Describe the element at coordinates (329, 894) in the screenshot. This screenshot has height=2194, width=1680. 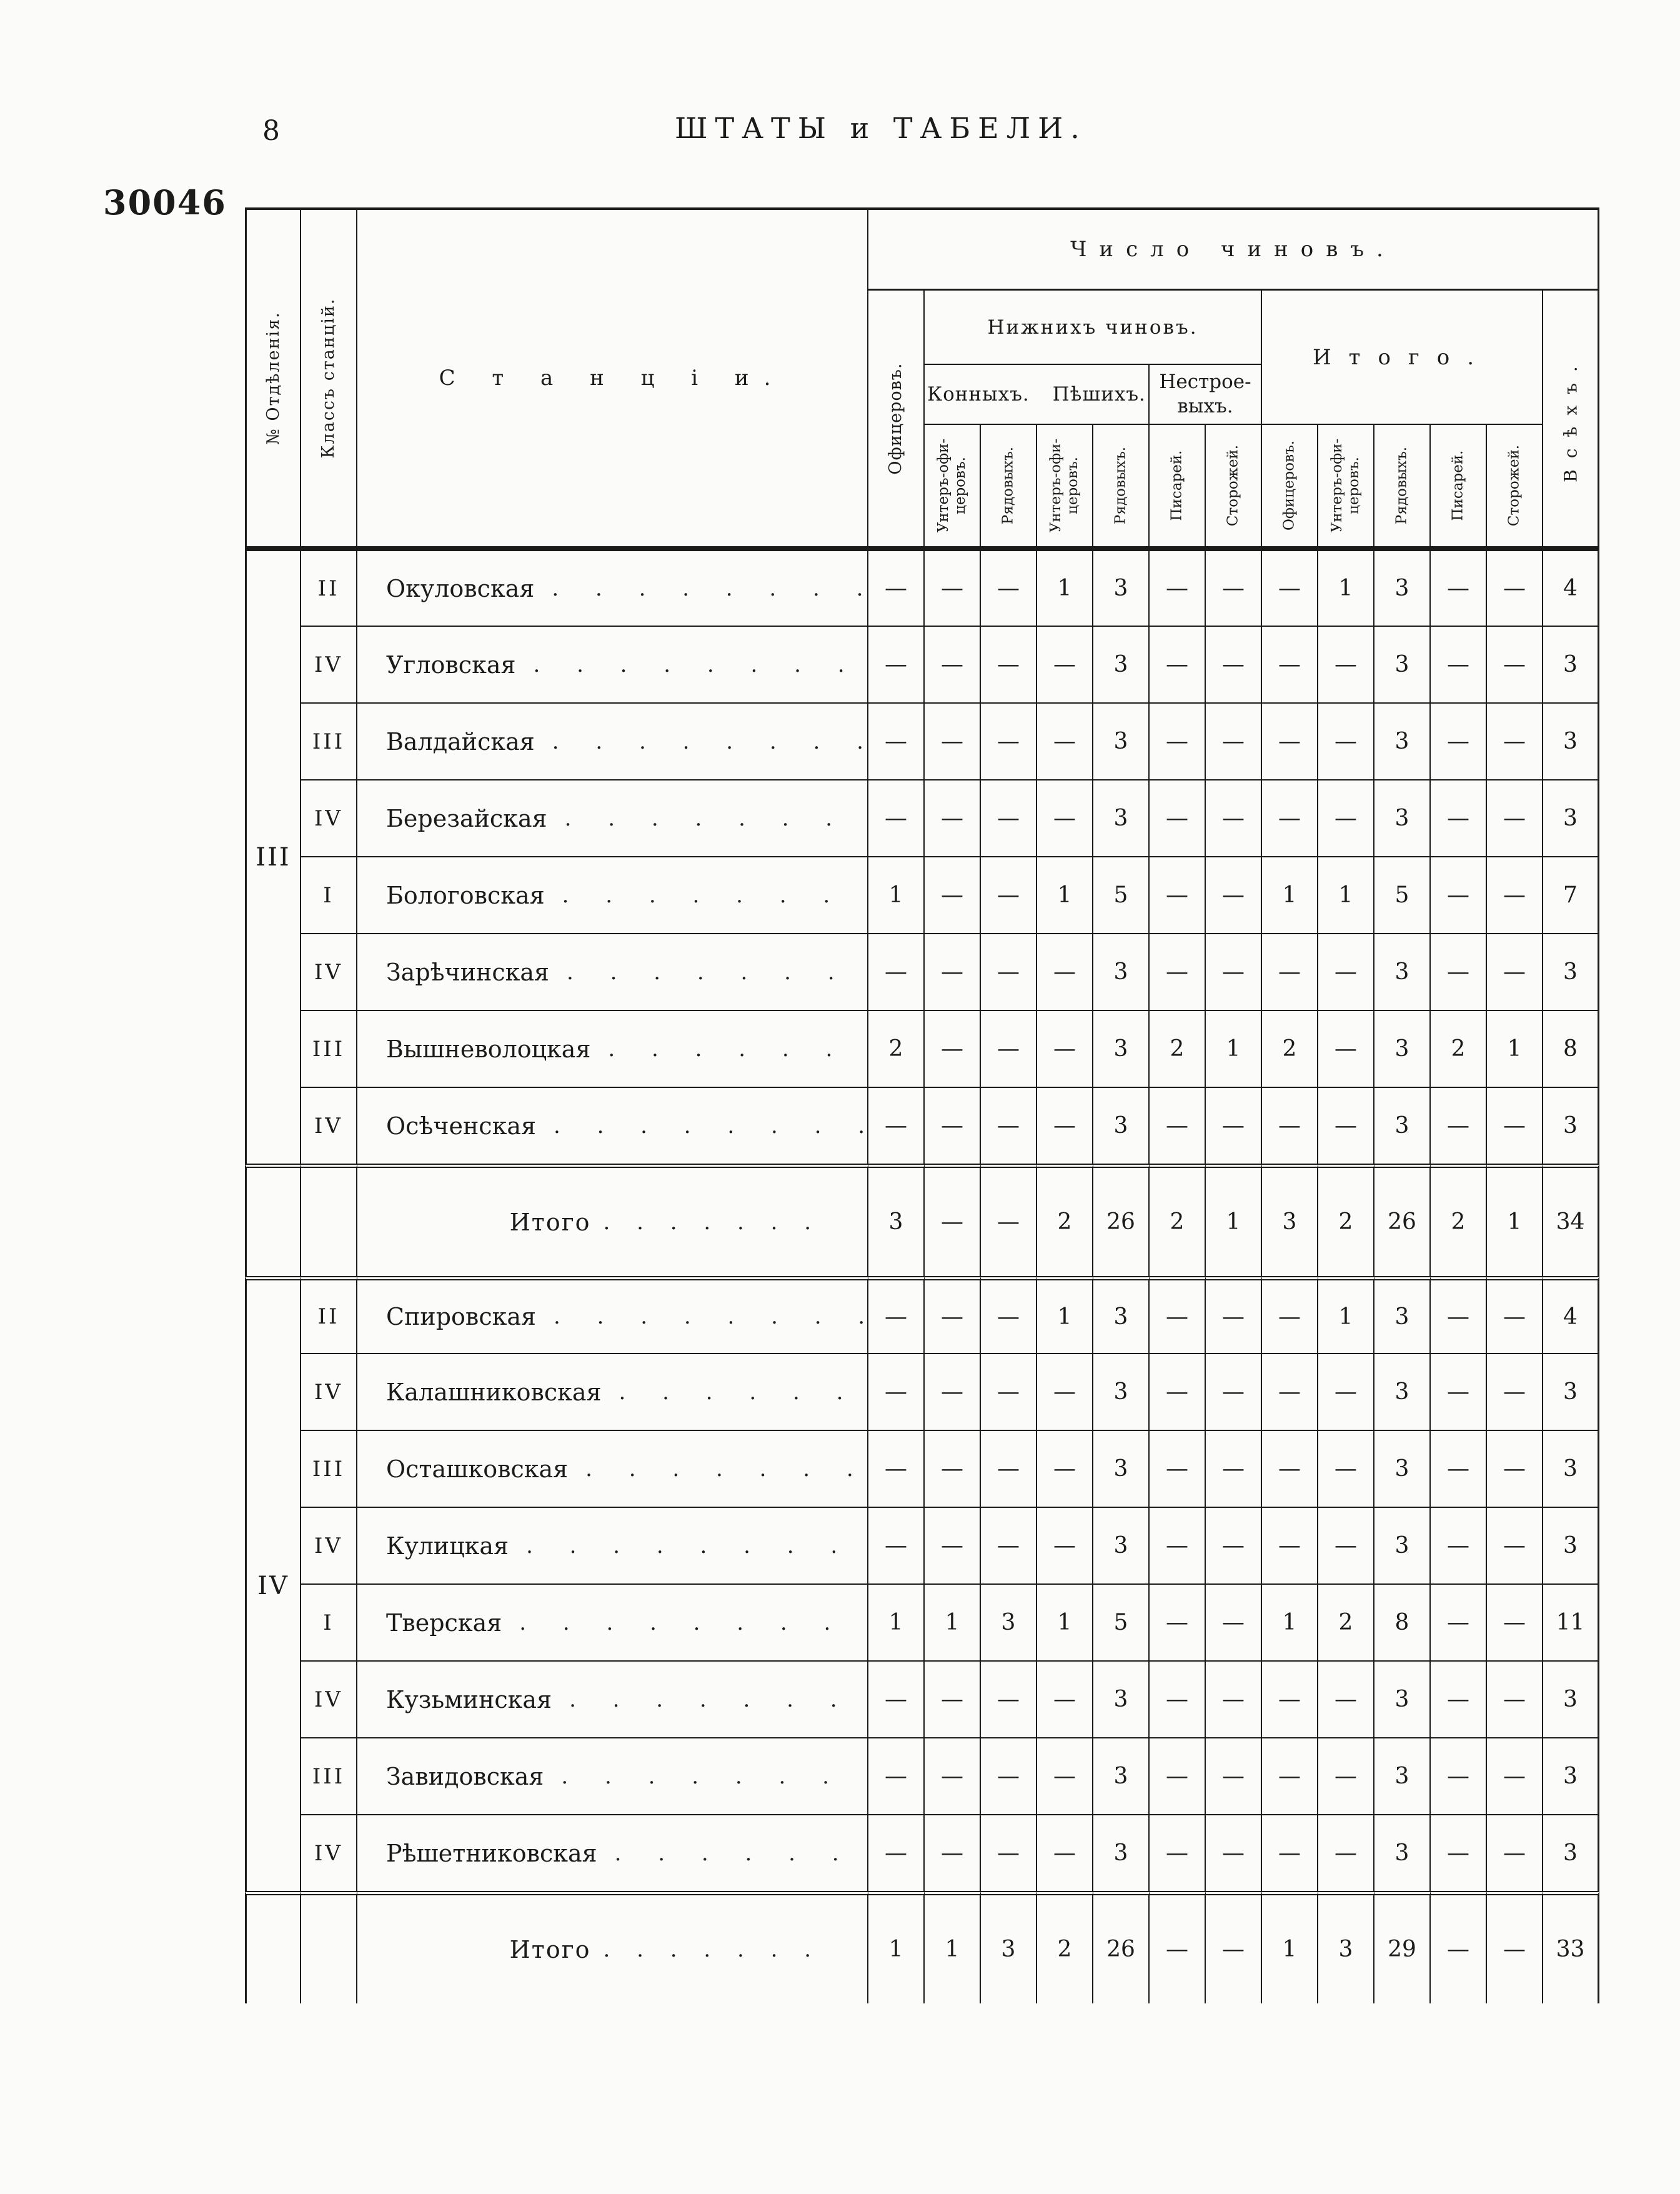
I see `class-cell: I` at that location.